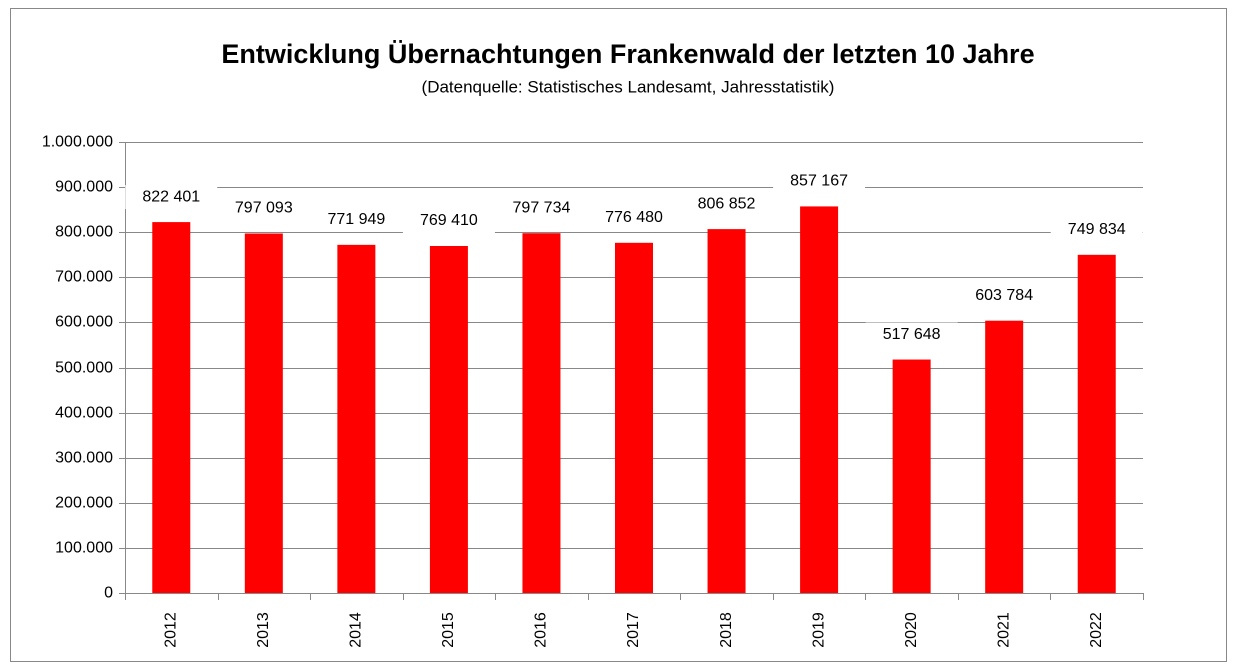  I want to click on value-label: 806 852, so click(727, 203).